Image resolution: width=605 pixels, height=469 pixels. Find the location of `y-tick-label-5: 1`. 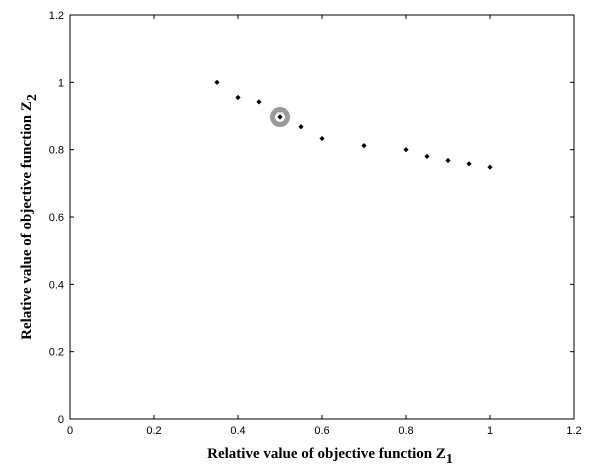

y-tick-label-5: 1 is located at coordinates (61, 83).